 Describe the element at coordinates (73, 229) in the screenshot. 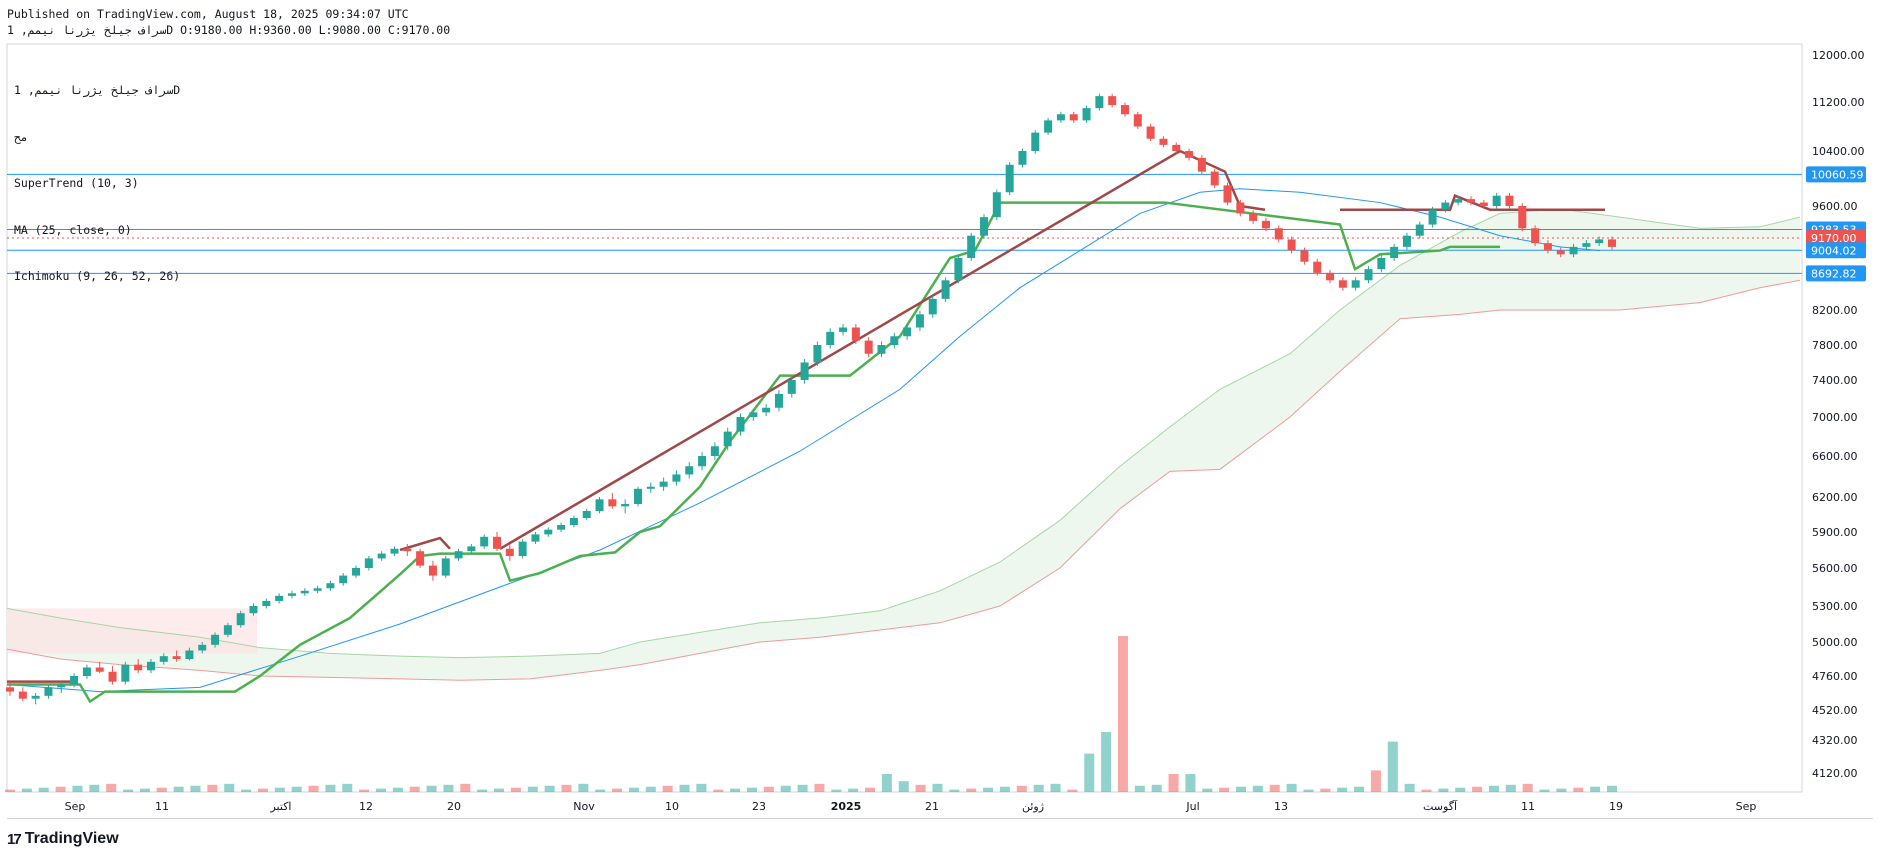

I see `legend-ma: MA (25, close, 0)` at that location.